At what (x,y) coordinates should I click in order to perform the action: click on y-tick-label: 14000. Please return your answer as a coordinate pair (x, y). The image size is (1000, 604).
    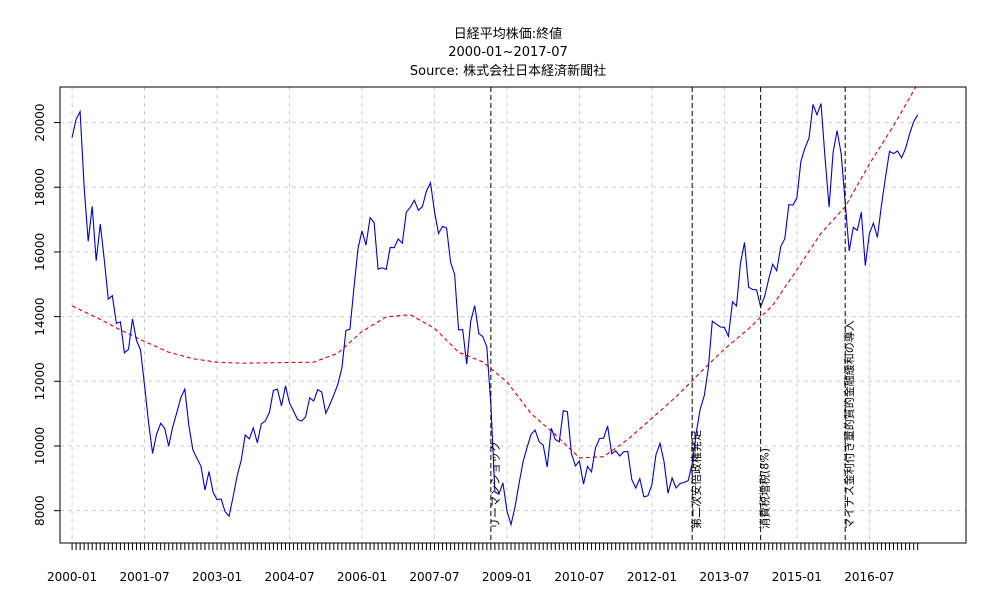
    Looking at the image, I should click on (40, 317).